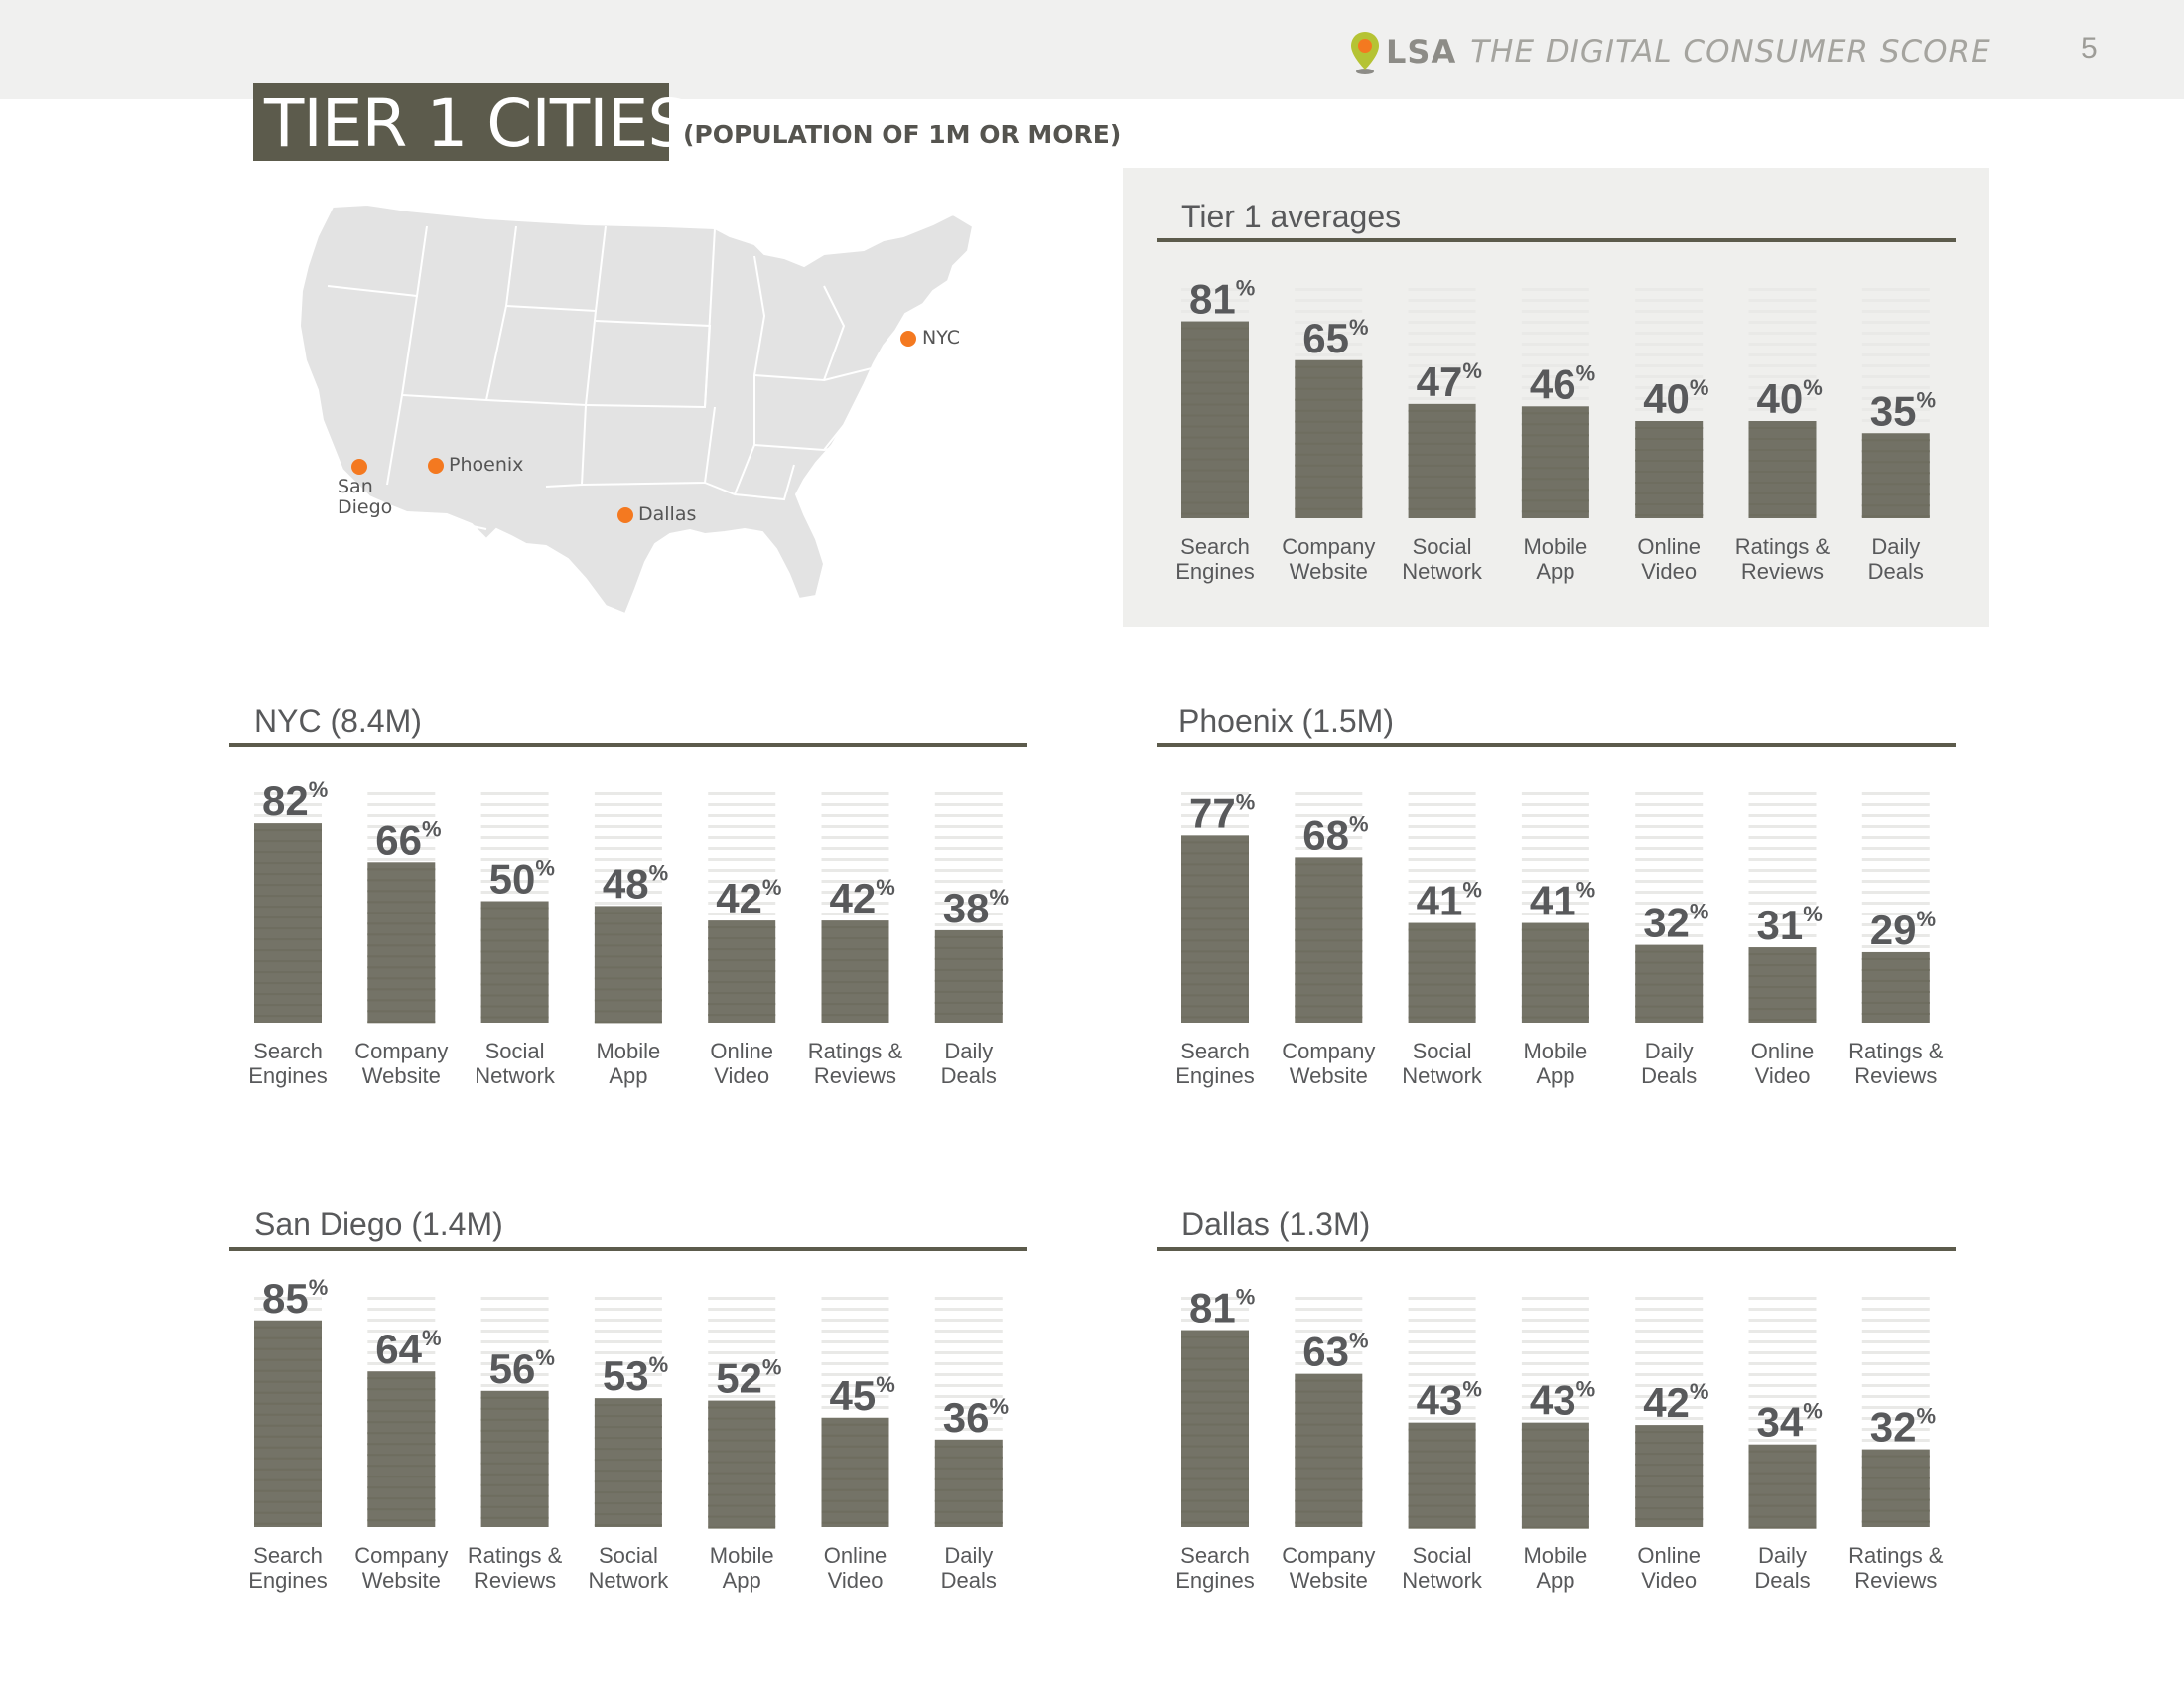 Image resolution: width=2184 pixels, height=1688 pixels. I want to click on data-label: 45%, so click(862, 1395).